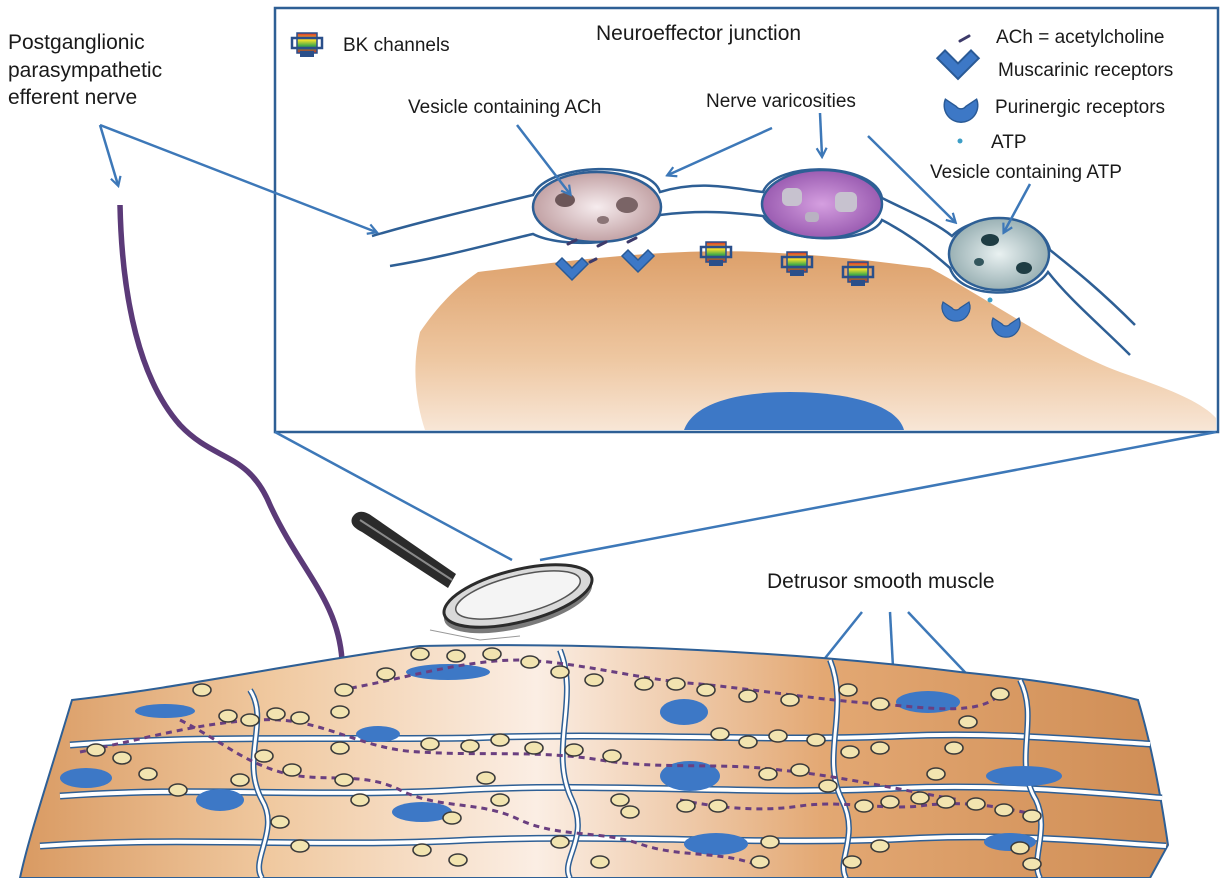 The height and width of the screenshot is (878, 1228). I want to click on legend-label-bk: BK channels, so click(396, 45).